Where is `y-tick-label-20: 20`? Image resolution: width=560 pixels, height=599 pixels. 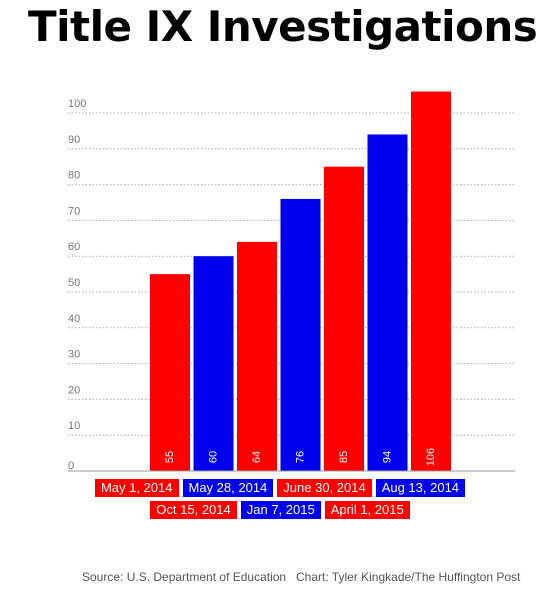
y-tick-label-20: 20 is located at coordinates (74, 390).